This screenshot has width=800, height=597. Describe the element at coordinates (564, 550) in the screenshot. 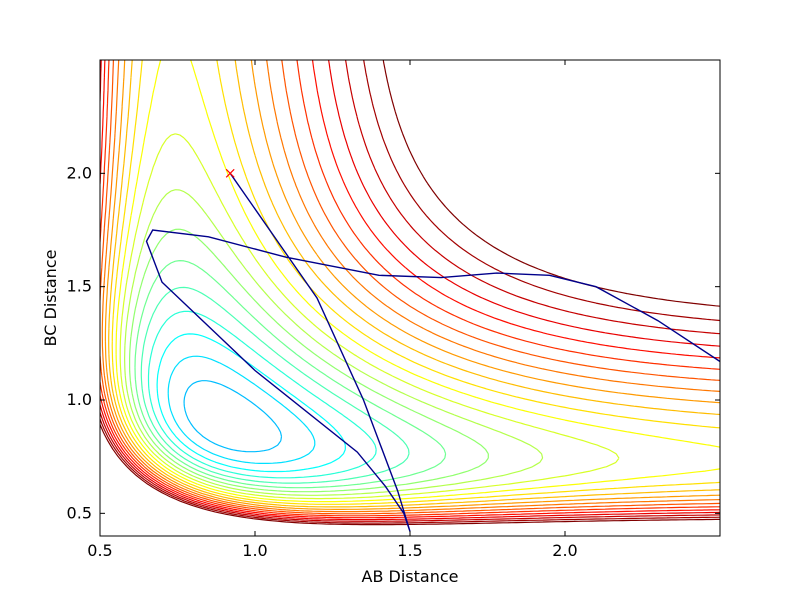

I see `x-tick-label: 2.0` at that location.